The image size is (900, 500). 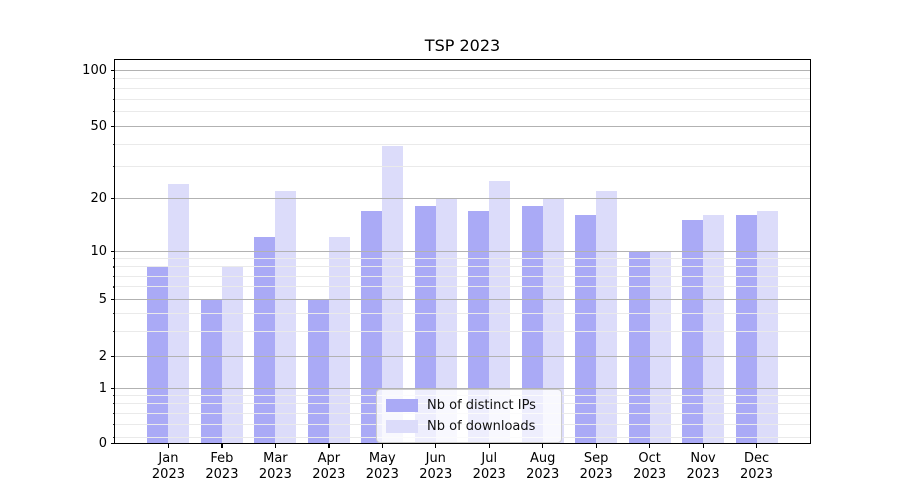 I want to click on y-minor-tick-0.9, so click(x=113, y=395).